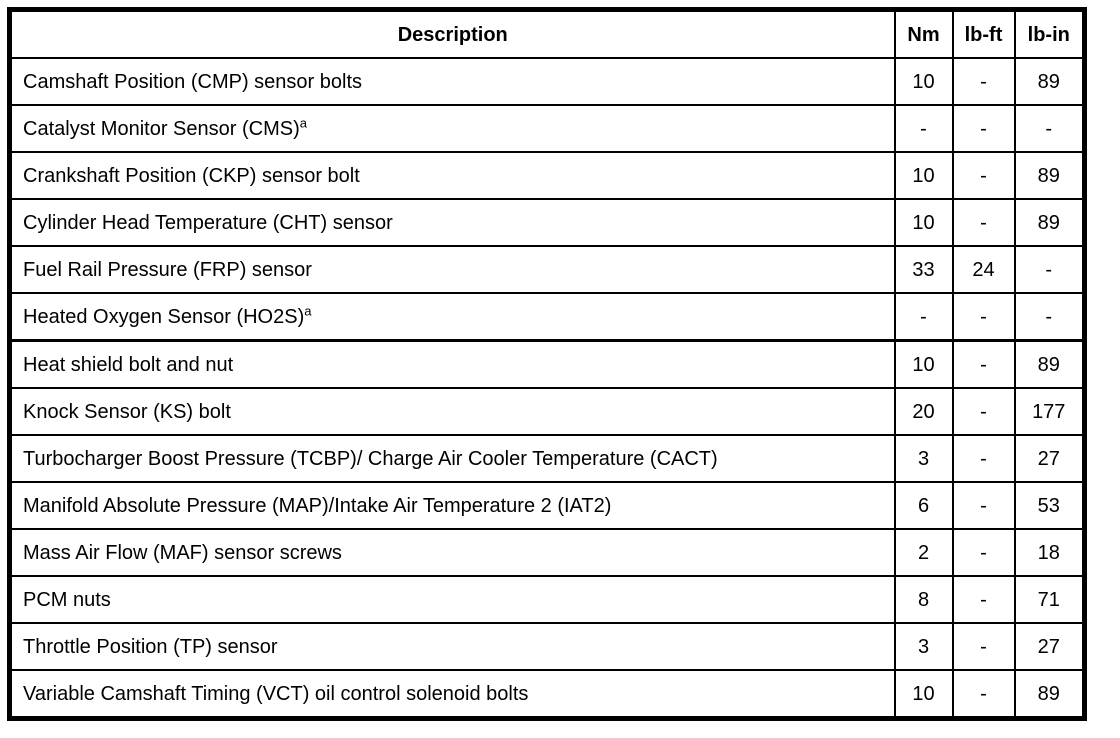  What do you see at coordinates (452, 33) in the screenshot?
I see `column-header-description: Description` at bounding box center [452, 33].